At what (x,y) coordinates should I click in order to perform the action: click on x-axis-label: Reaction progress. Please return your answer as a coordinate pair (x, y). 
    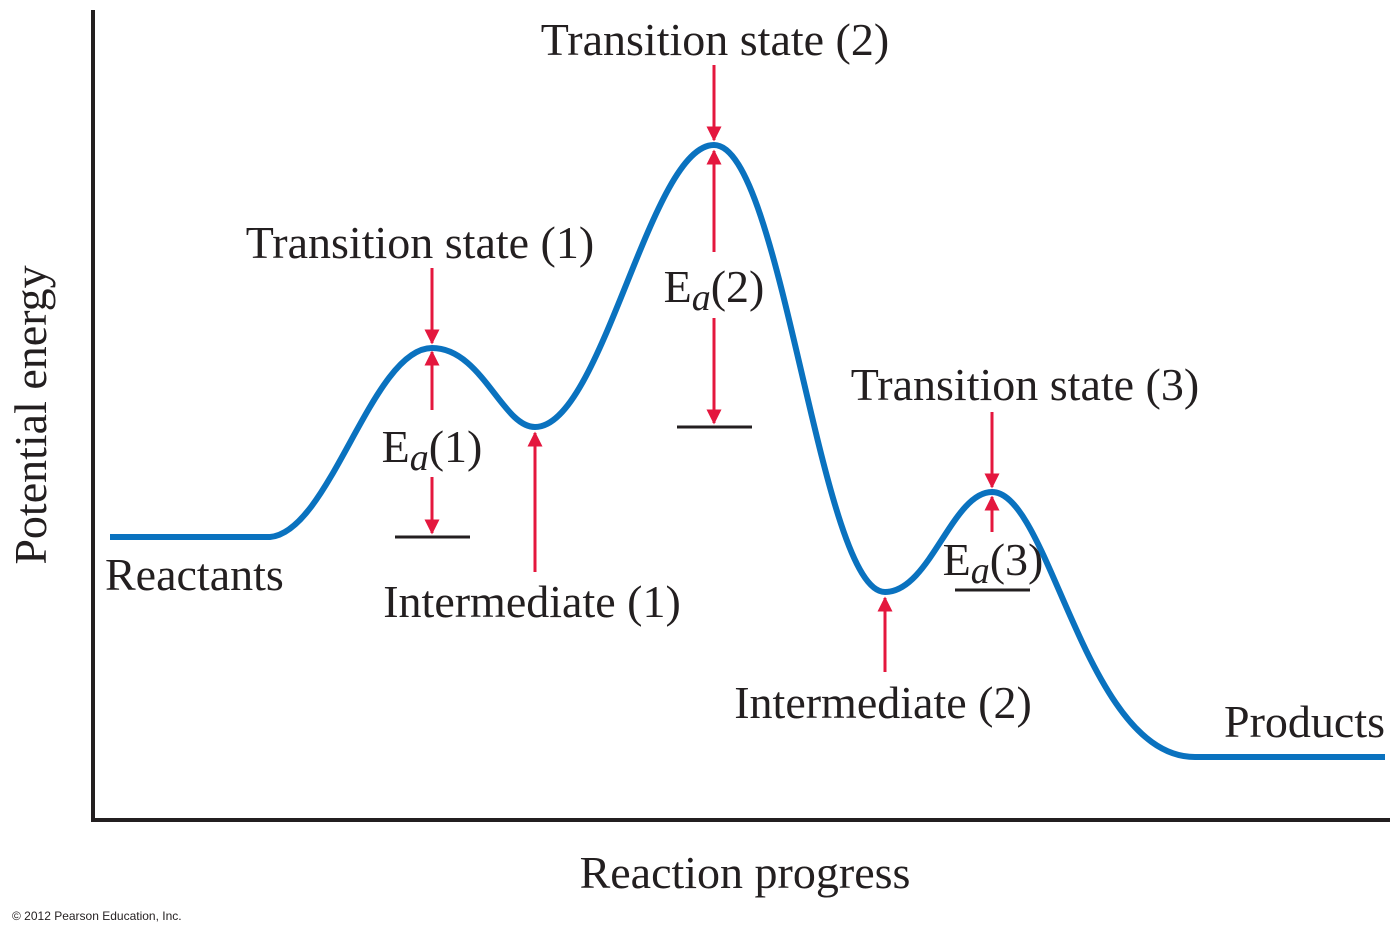
    Looking at the image, I should click on (745, 872).